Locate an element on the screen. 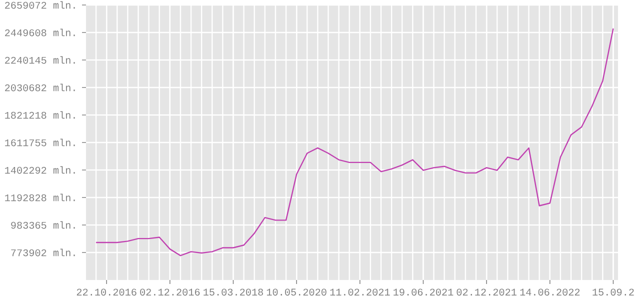 The image size is (640, 300). y-tick-label: 983365 mln. is located at coordinates (43, 225).